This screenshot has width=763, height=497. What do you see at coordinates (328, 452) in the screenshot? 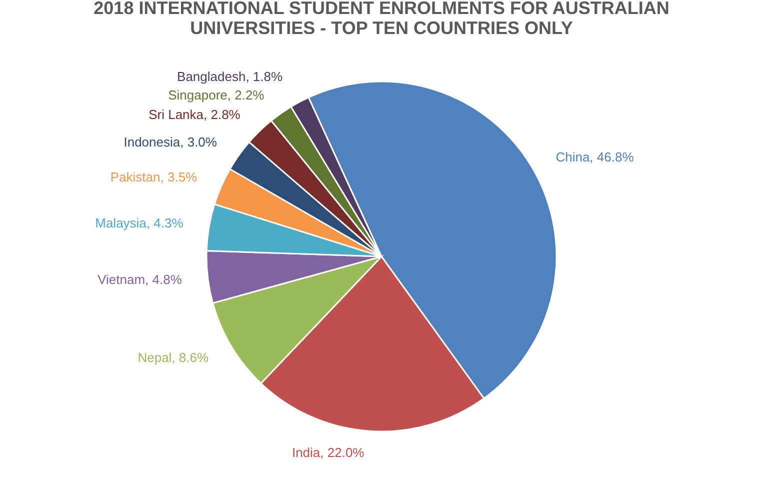
I see `slice-label: India, 22.0%` at bounding box center [328, 452].